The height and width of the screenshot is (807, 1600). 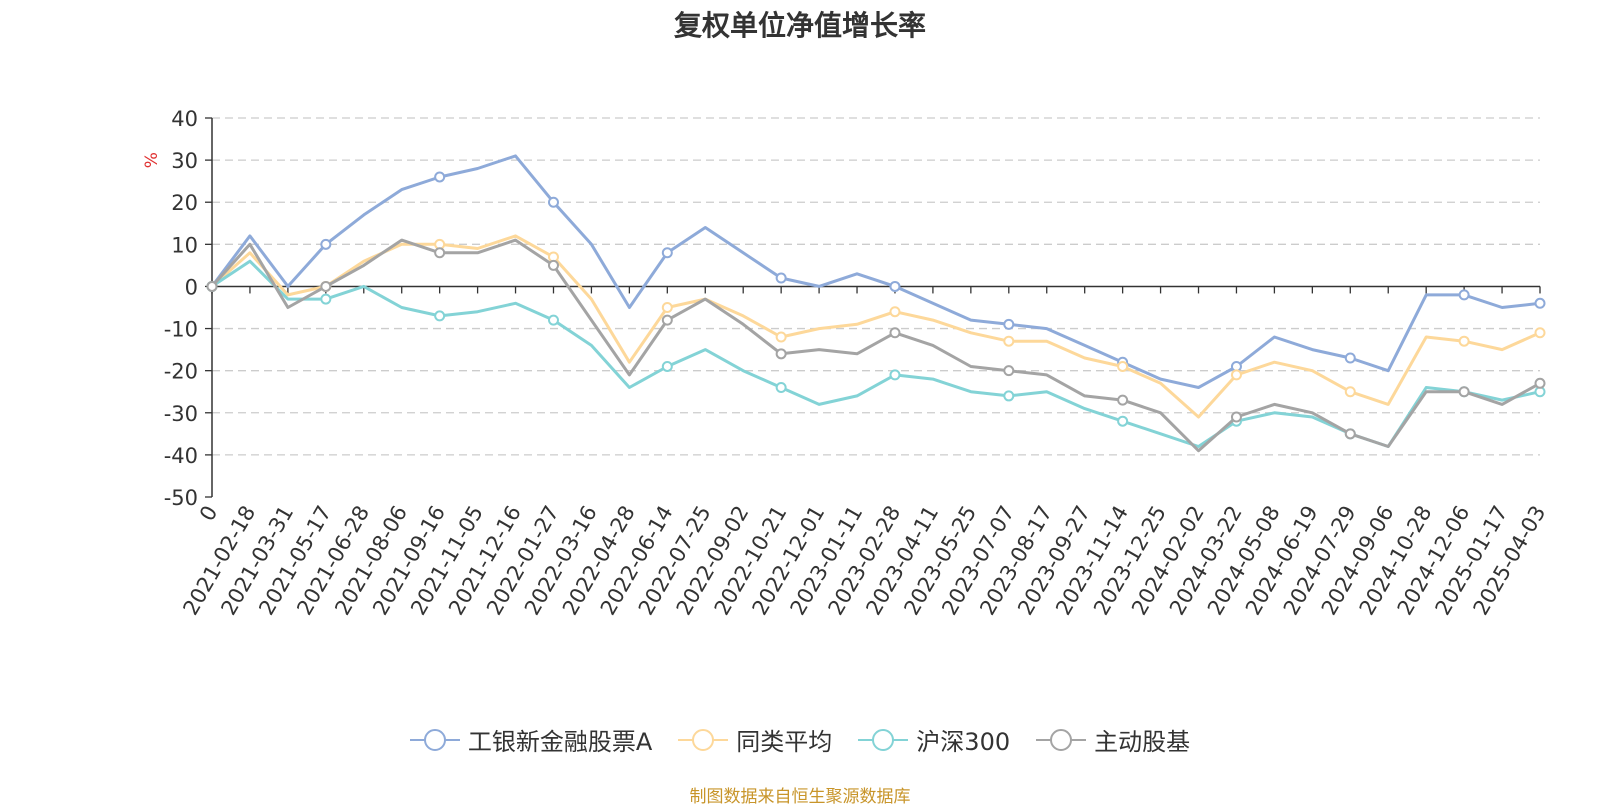 I want to click on legend-item-fund: 工银新金融股票A, so click(x=531, y=739).